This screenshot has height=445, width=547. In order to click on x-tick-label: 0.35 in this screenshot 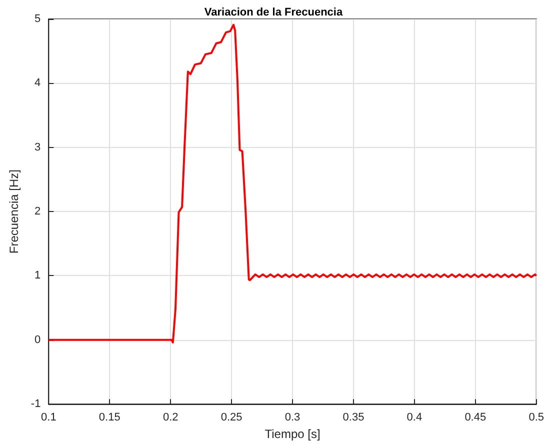, I will do `click(353, 418)`.